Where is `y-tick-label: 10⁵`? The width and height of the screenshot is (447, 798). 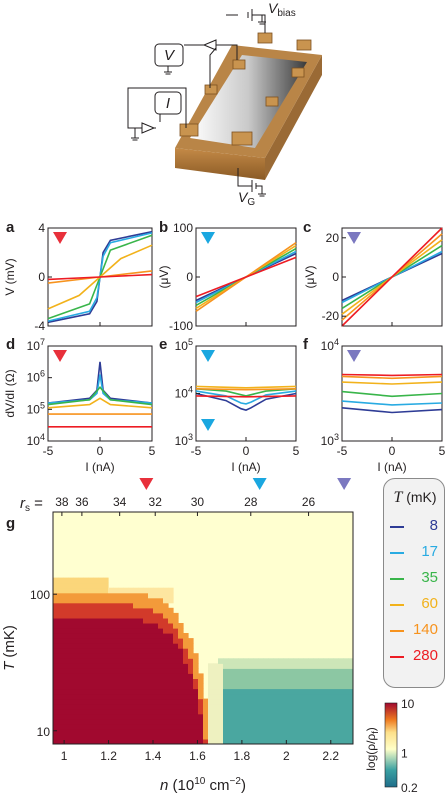 y-tick-label: 10⁵ is located at coordinates (184, 345).